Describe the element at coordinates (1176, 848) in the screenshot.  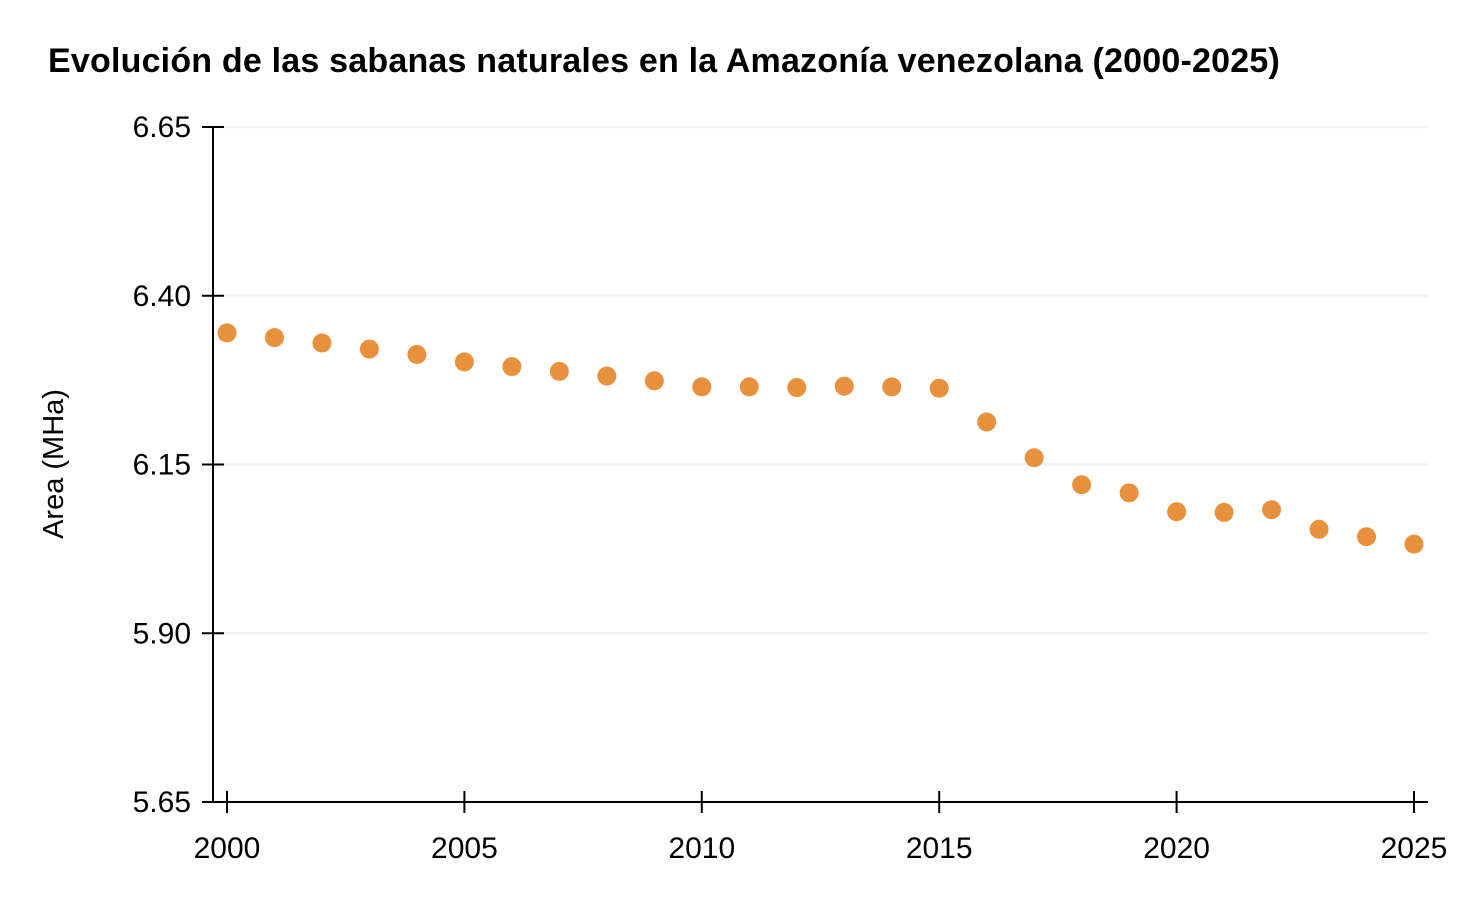
I see `x-tick-label: 2020` at that location.